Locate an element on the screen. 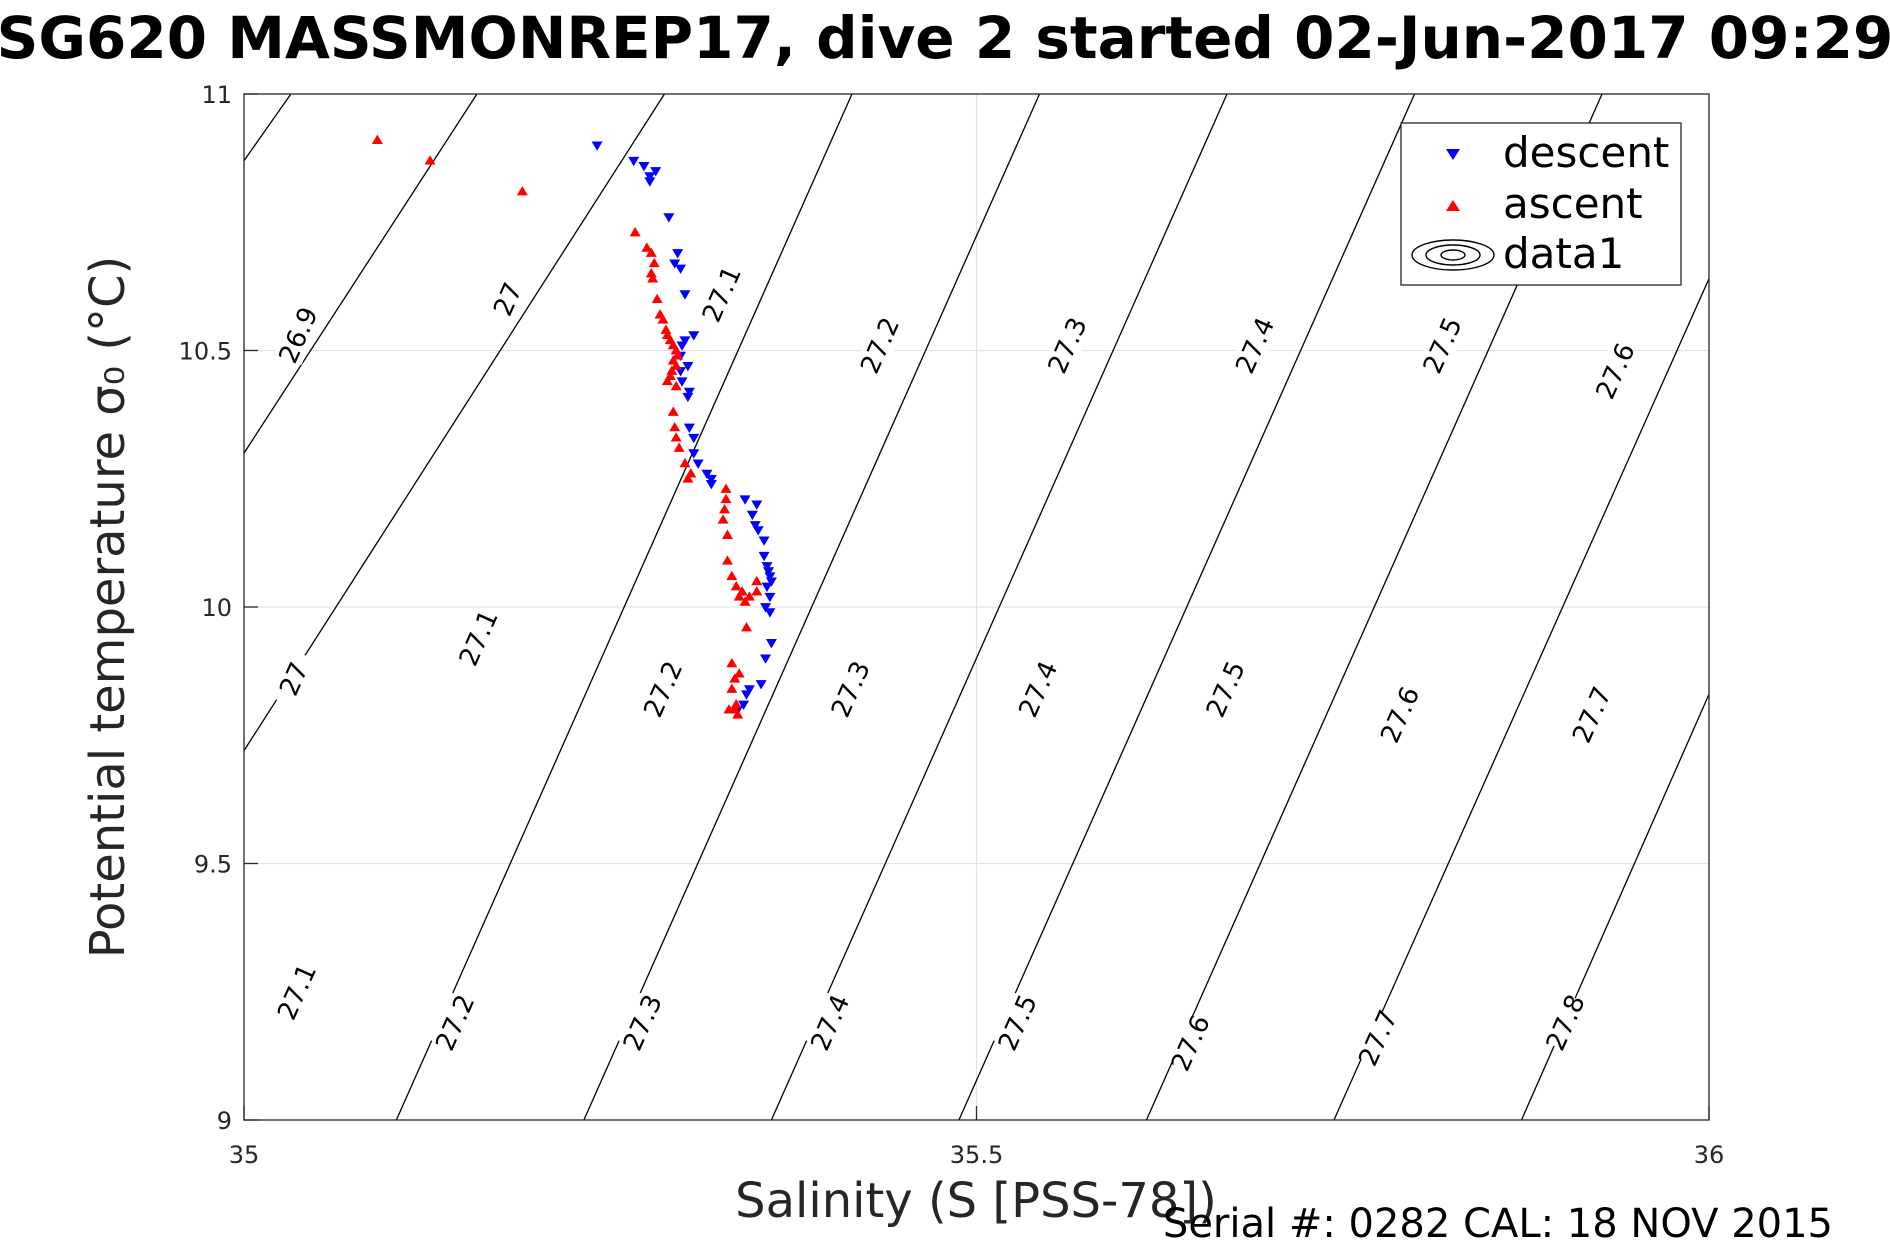 This screenshot has width=1890, height=1260. legend-data1-contour-icon is located at coordinates (1453, 255).